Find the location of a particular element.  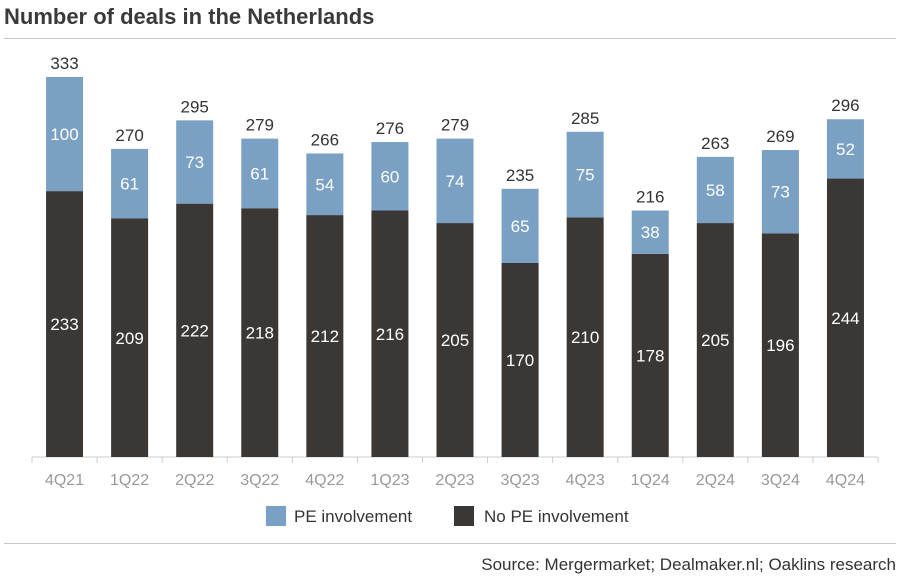

data-label-no-pe: 233 is located at coordinates (64, 324).